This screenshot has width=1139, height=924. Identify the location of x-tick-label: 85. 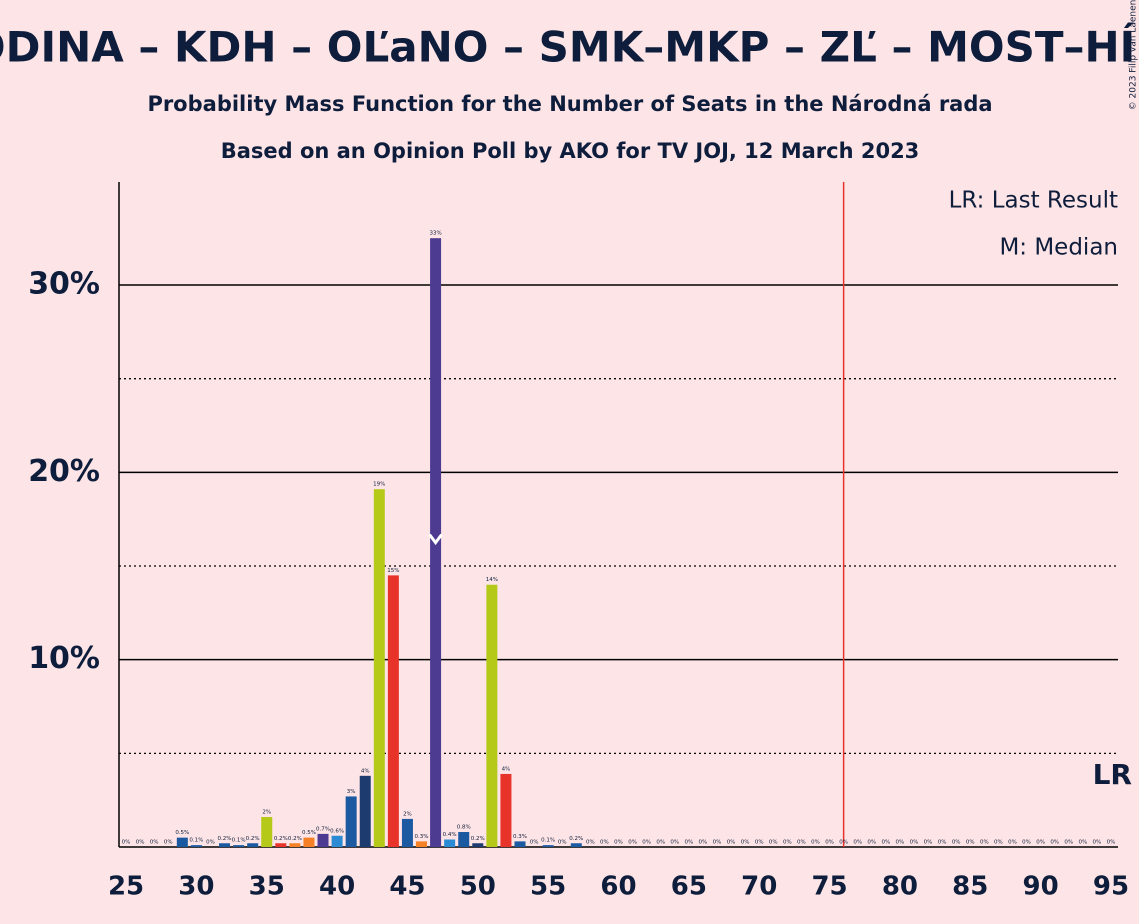
(970, 887).